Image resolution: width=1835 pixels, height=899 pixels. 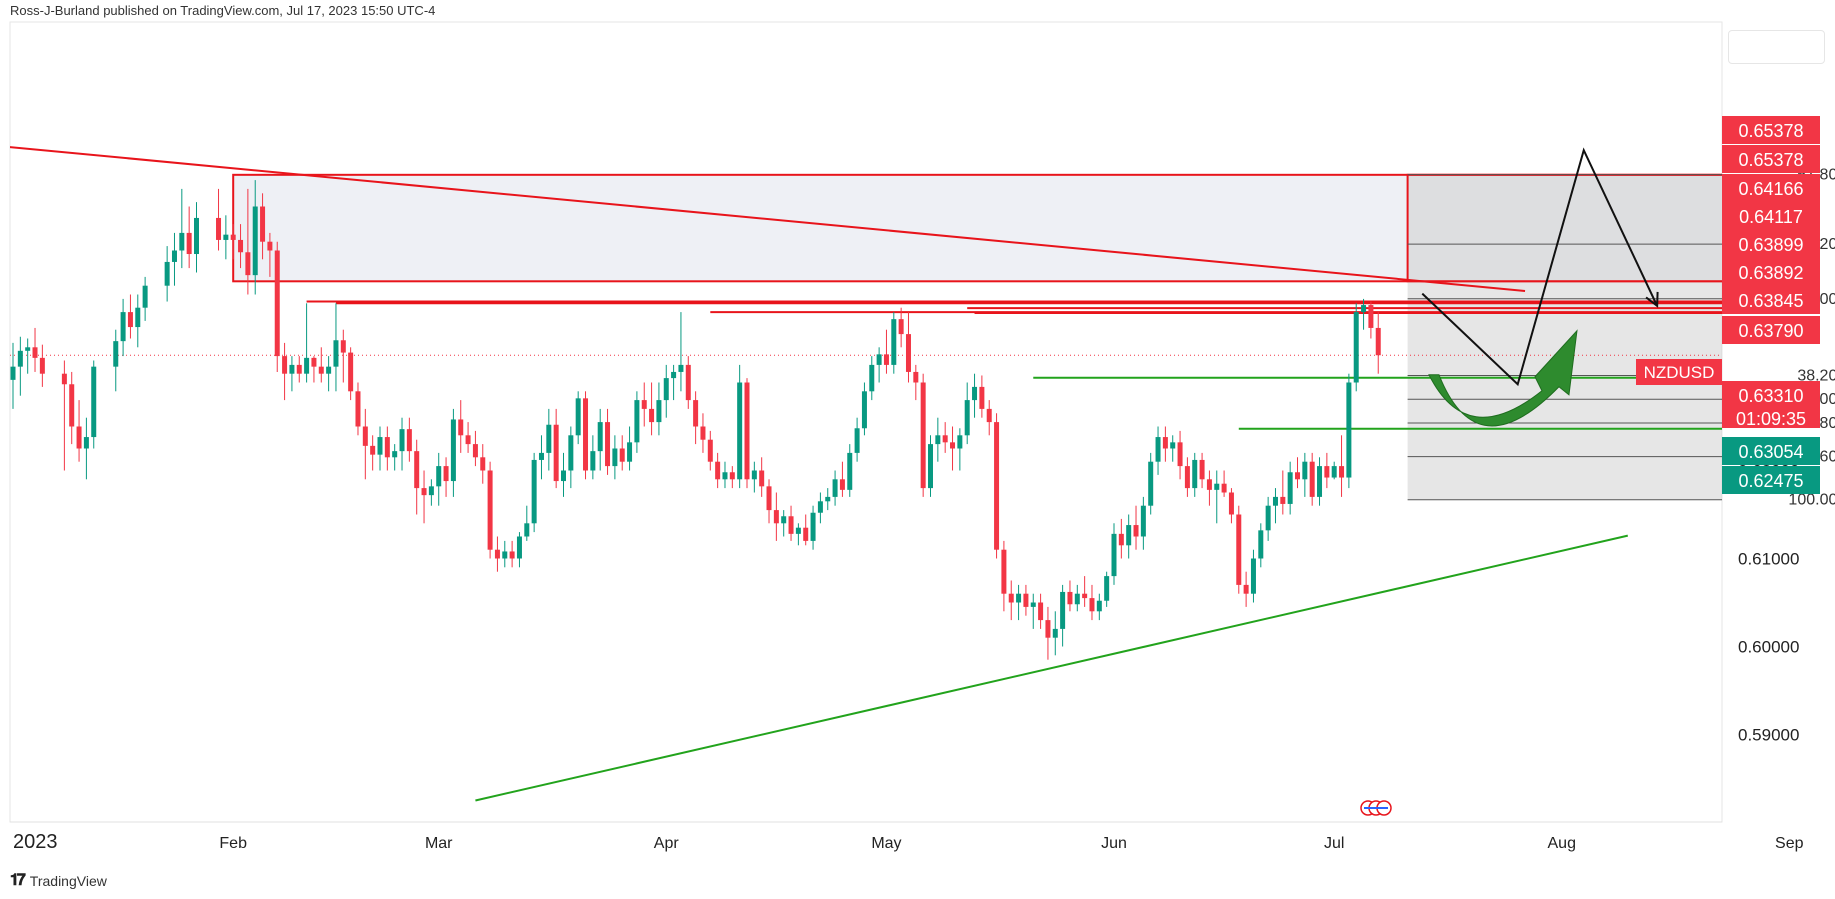 I want to click on red-trendline, so click(x=766, y=219).